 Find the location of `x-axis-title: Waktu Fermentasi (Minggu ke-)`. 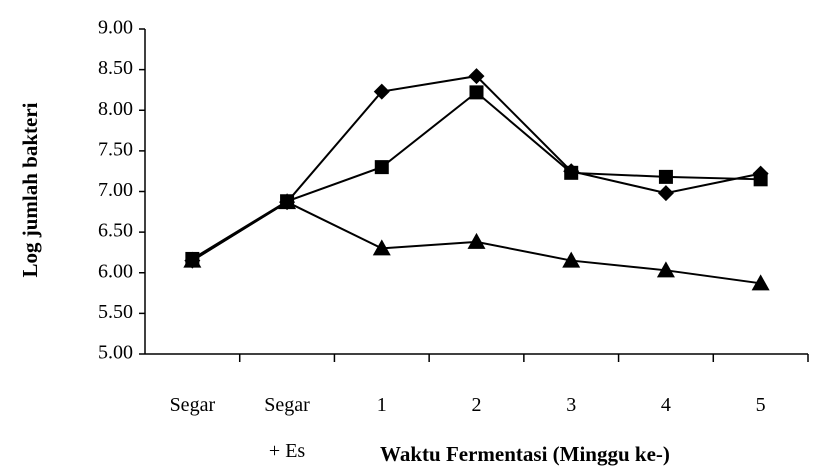

x-axis-title: Waktu Fermentasi (Minggu ke-) is located at coordinates (525, 454).